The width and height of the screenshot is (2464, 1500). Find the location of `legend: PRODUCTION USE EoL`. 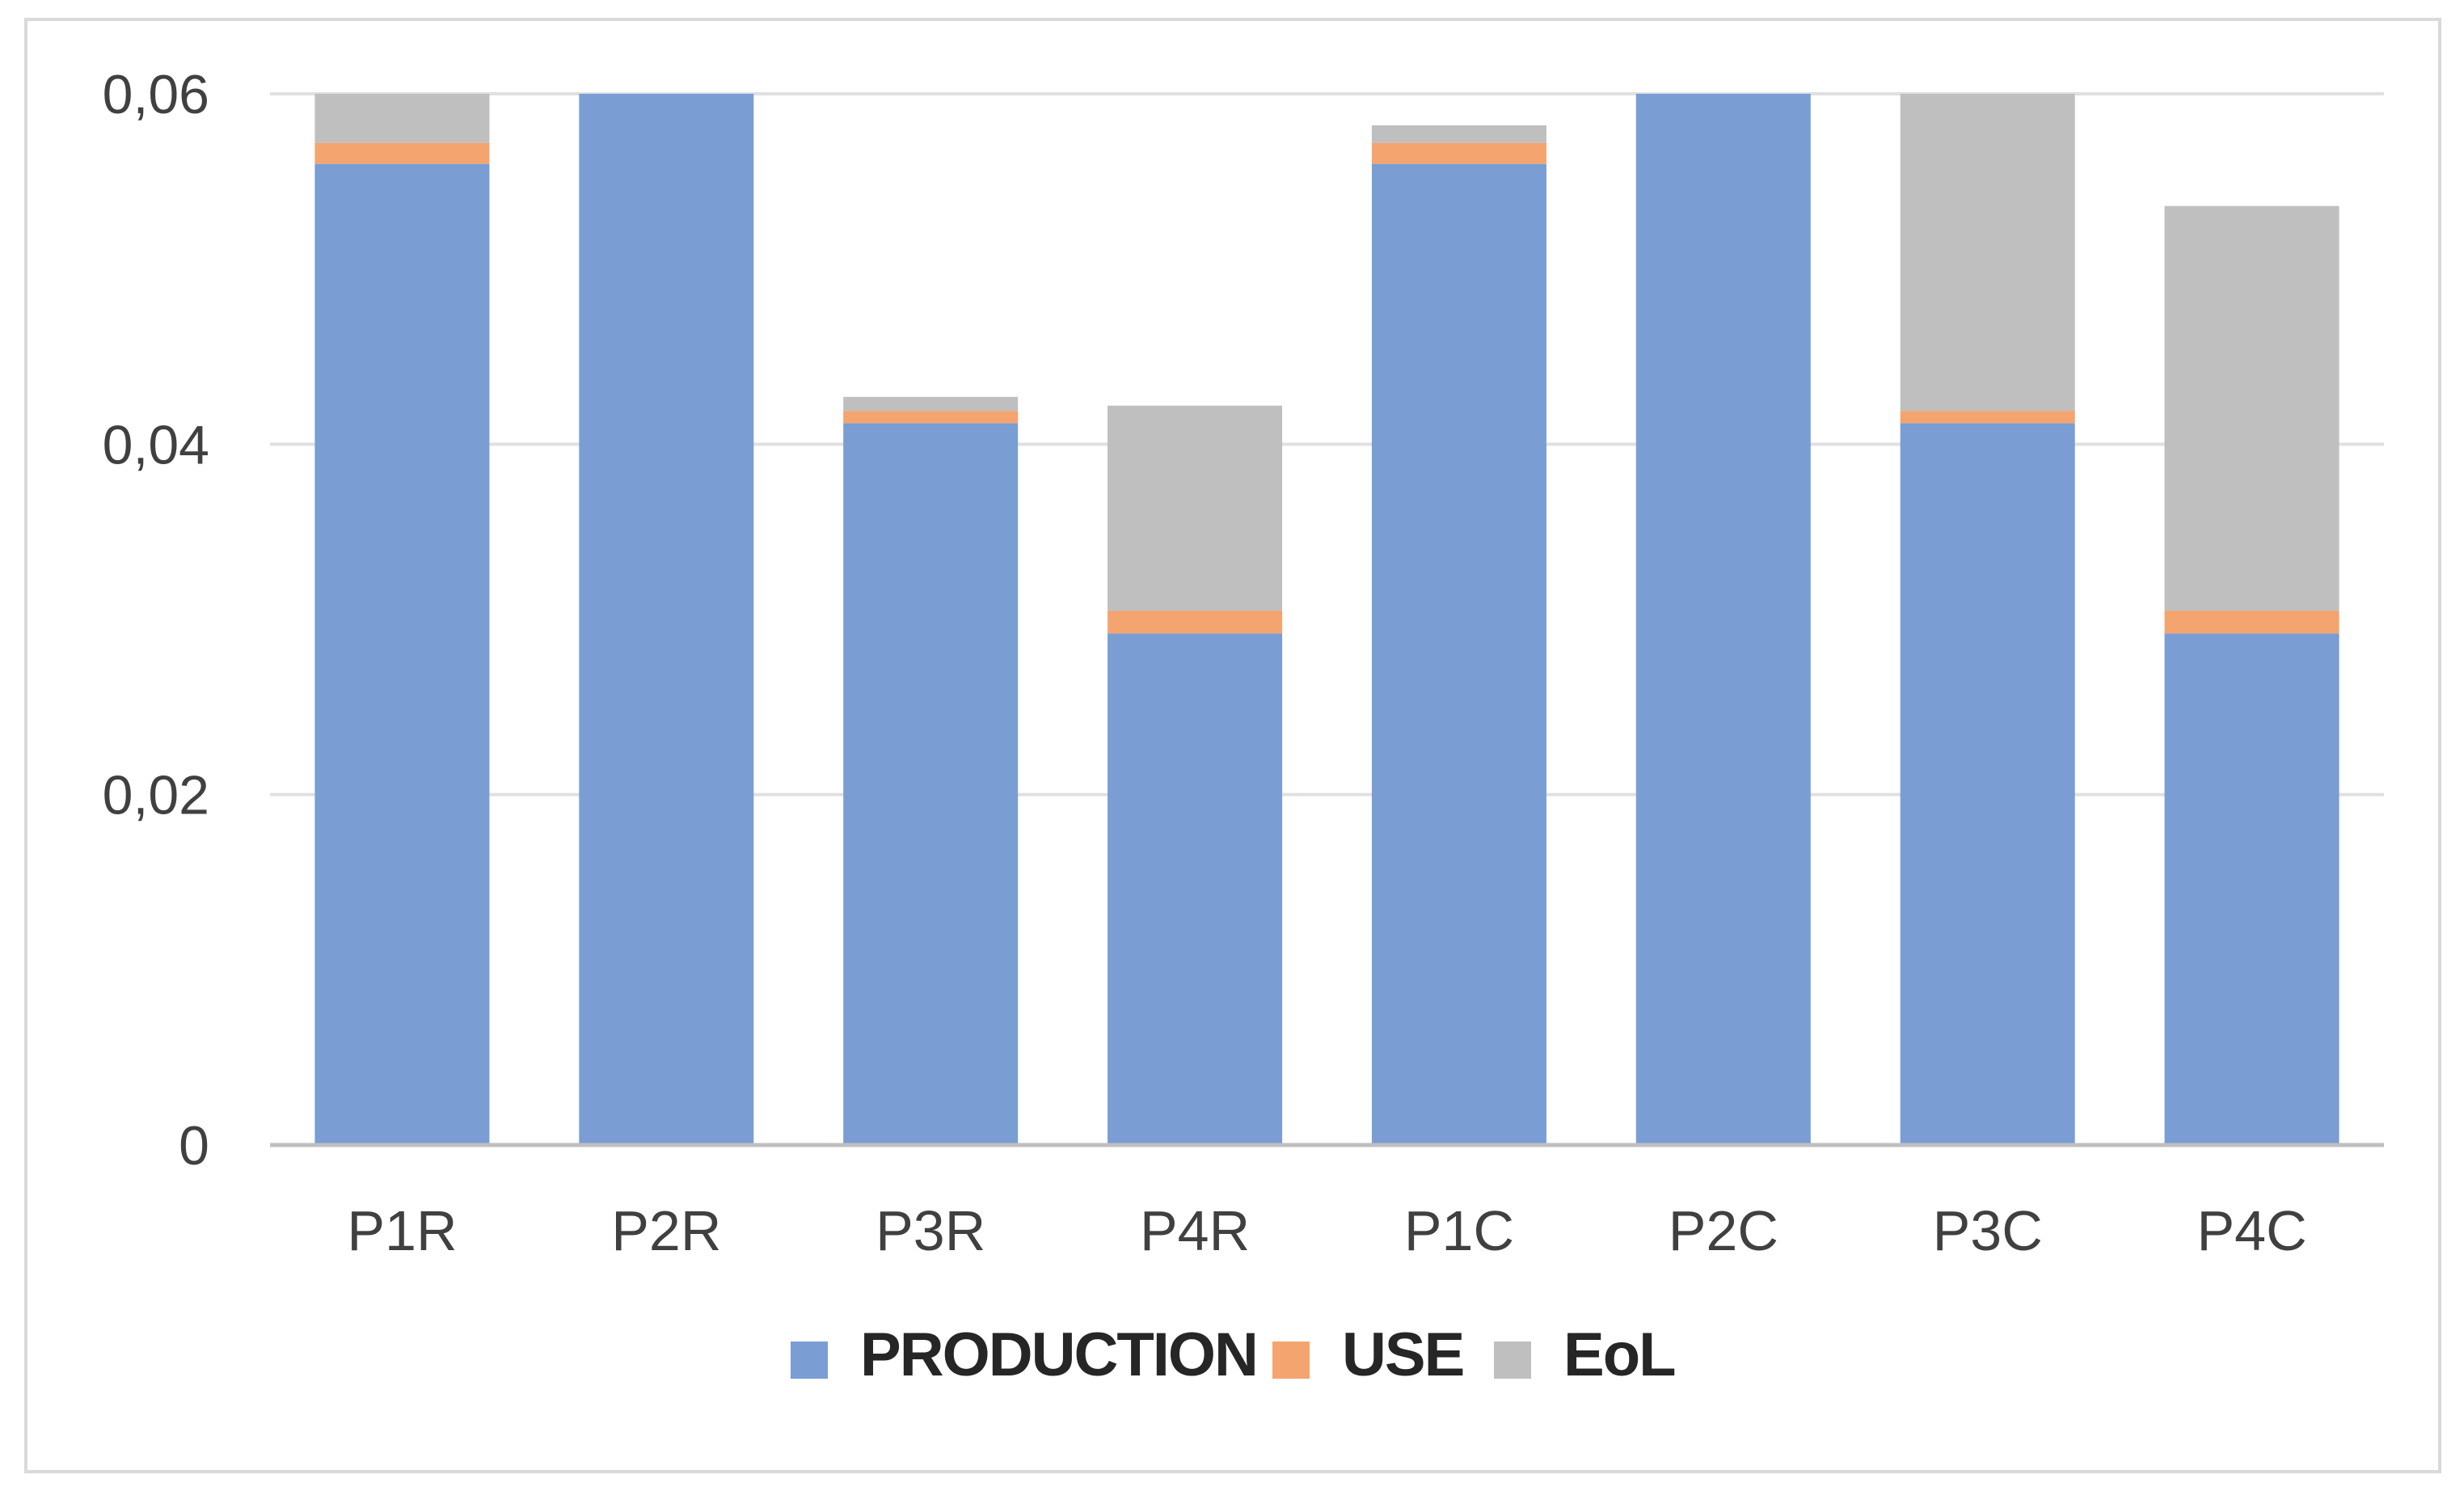

legend: PRODUCTION USE EoL is located at coordinates (1234, 1354).